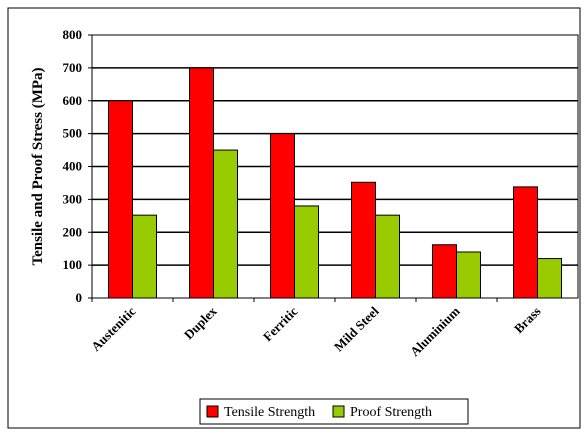 The width and height of the screenshot is (588, 439). Describe the element at coordinates (282, 216) in the screenshot. I see `bar-tensile-ferritic` at that location.